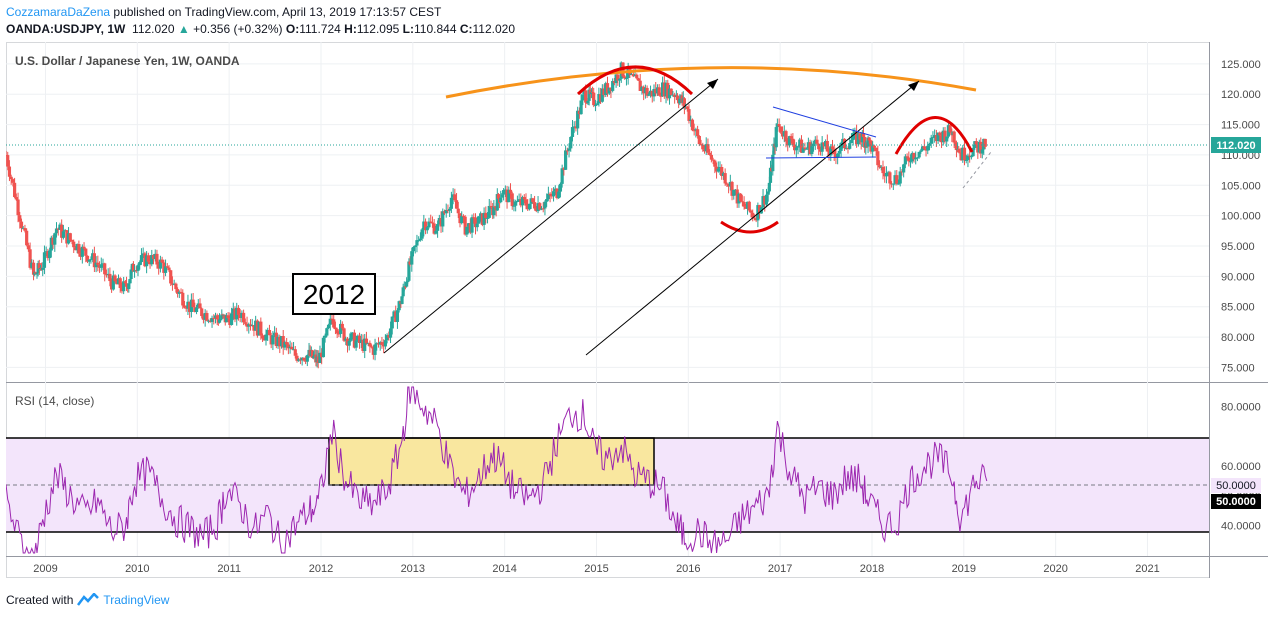  I want to click on tradingview-brand-link: TradingView, so click(136, 600).